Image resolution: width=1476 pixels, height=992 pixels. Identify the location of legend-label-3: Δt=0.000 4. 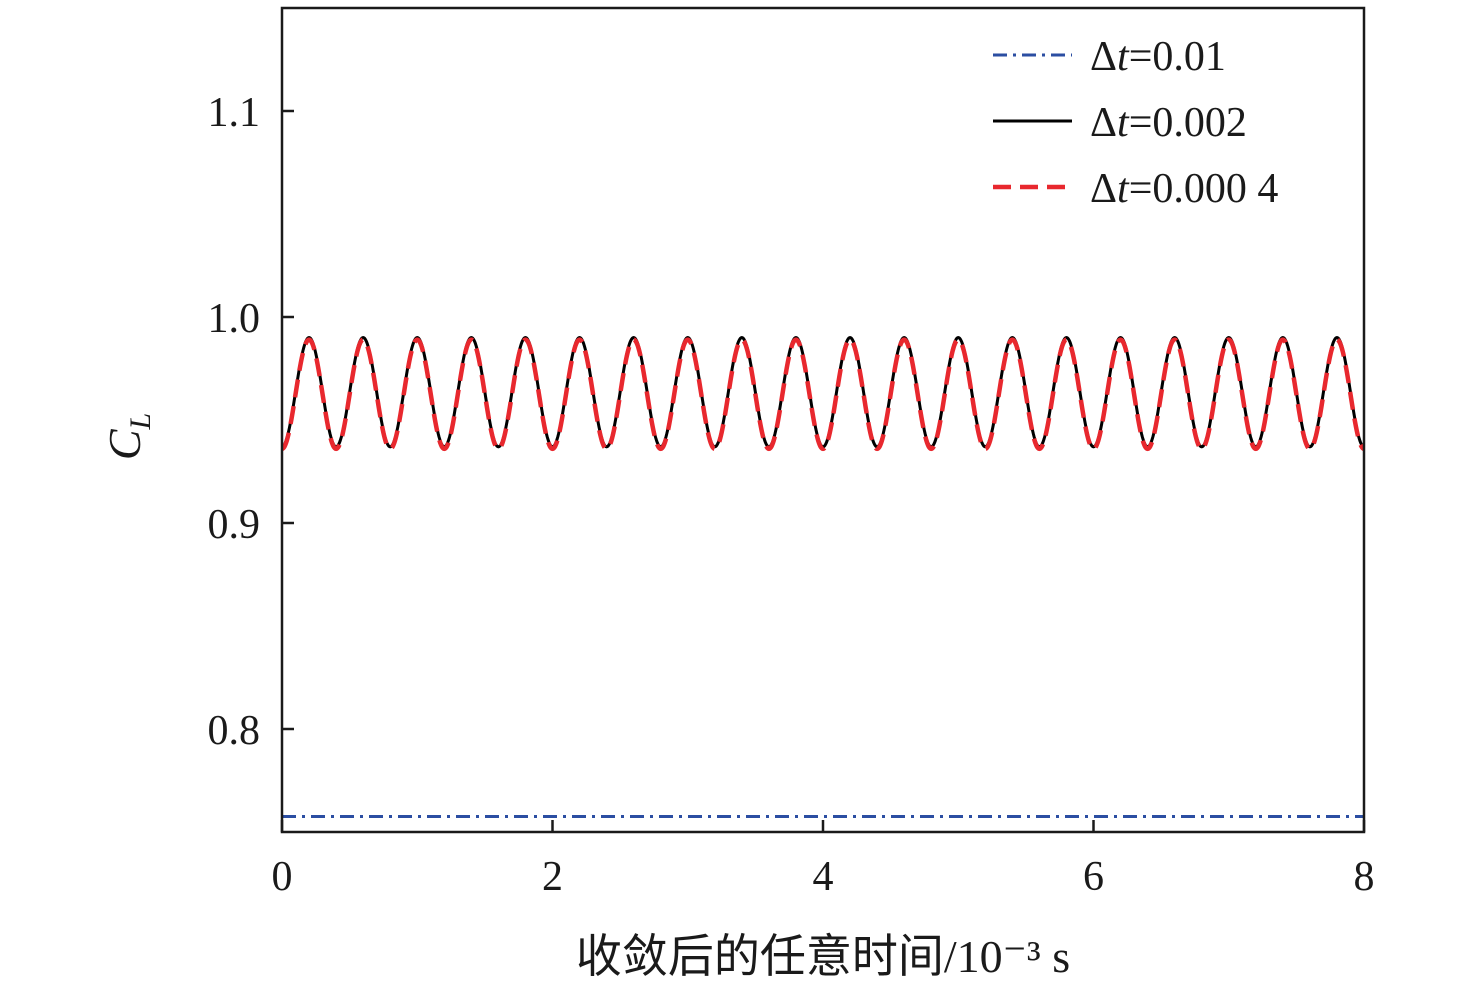
(1184, 189).